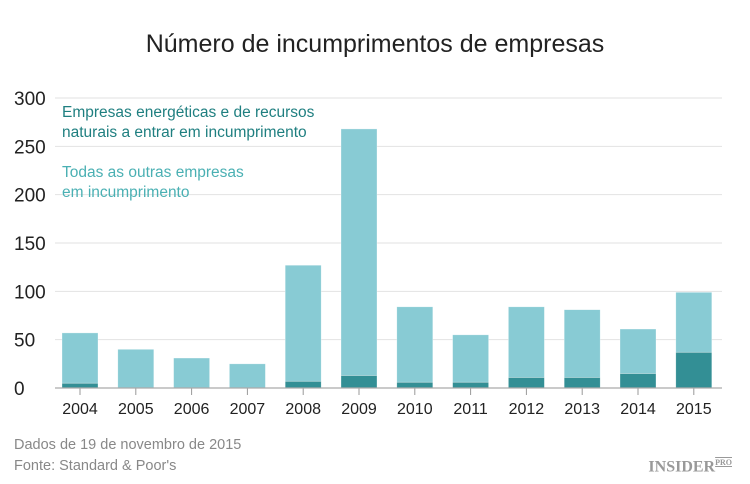 This screenshot has width=750, height=484. What do you see at coordinates (126, 192) in the screenshot?
I see `legend-other-line2: em incumprimento` at bounding box center [126, 192].